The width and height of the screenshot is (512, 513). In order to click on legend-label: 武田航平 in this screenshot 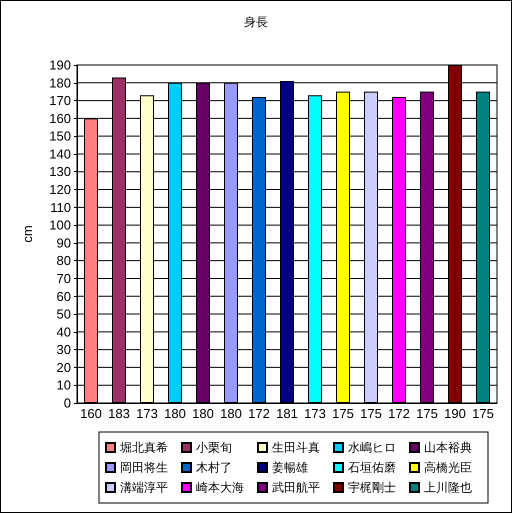, I will do `click(296, 487)`.